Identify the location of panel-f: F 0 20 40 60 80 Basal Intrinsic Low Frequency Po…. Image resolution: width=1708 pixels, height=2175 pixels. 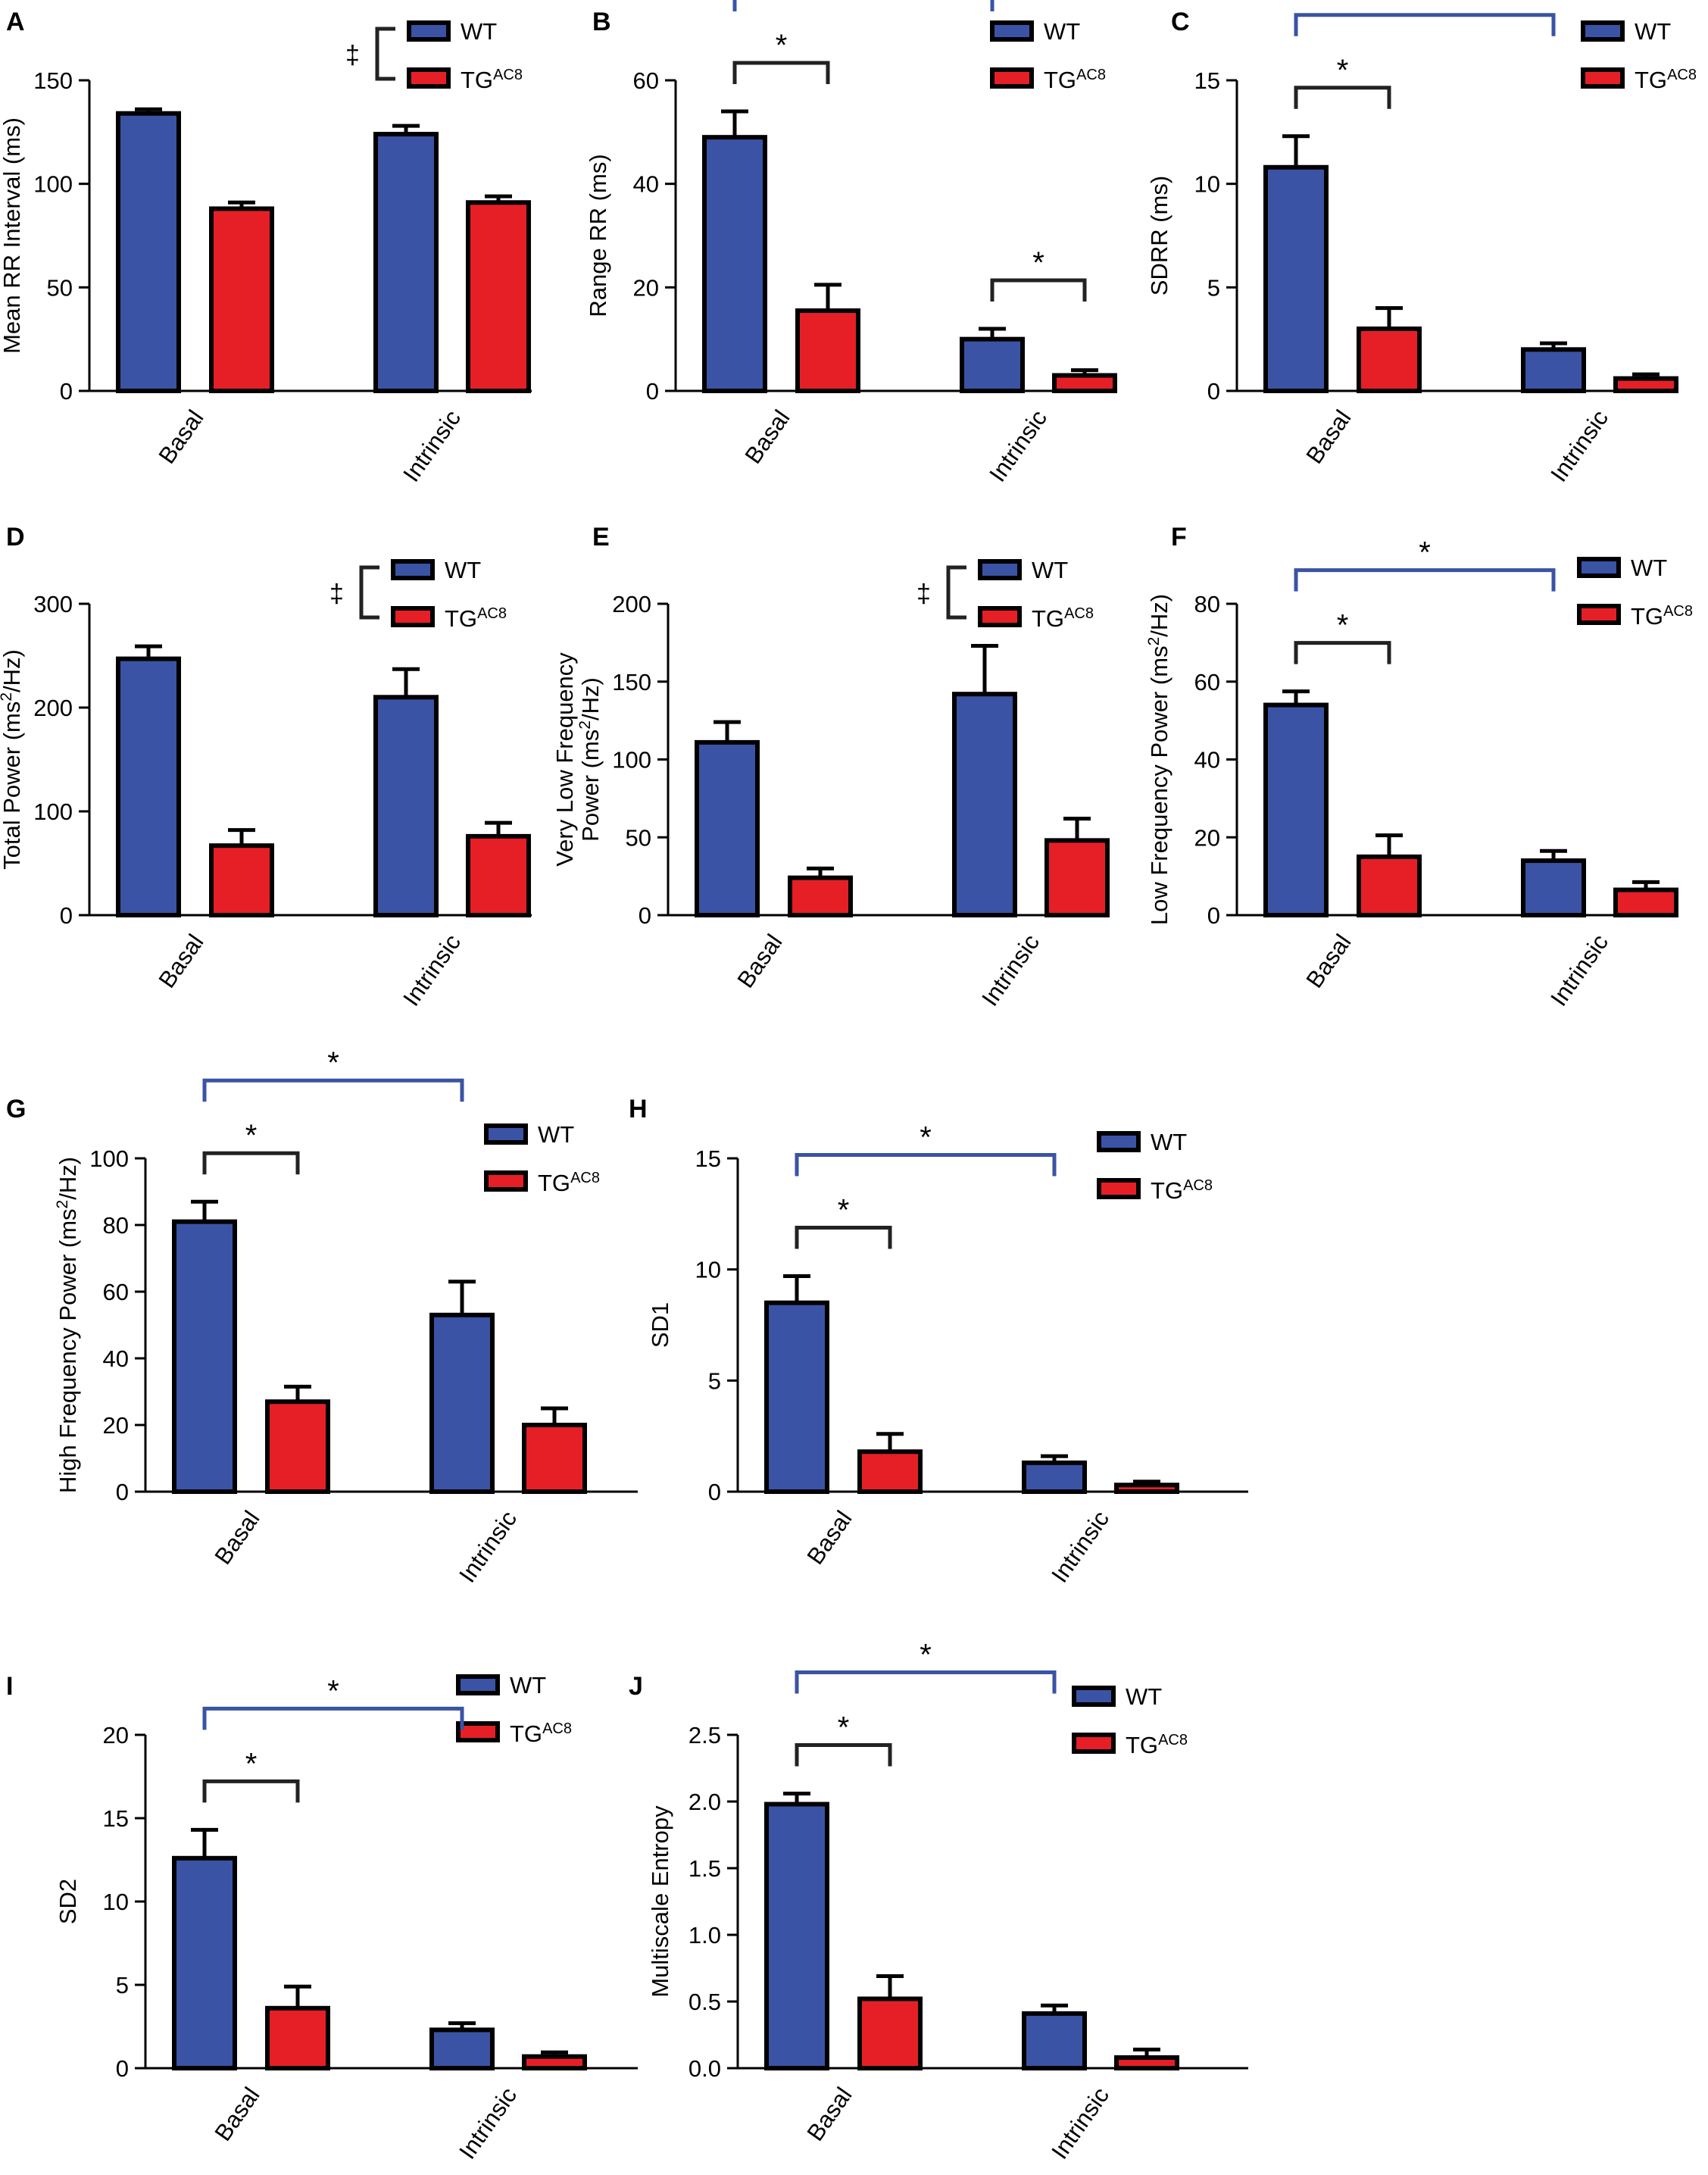
(1419, 767).